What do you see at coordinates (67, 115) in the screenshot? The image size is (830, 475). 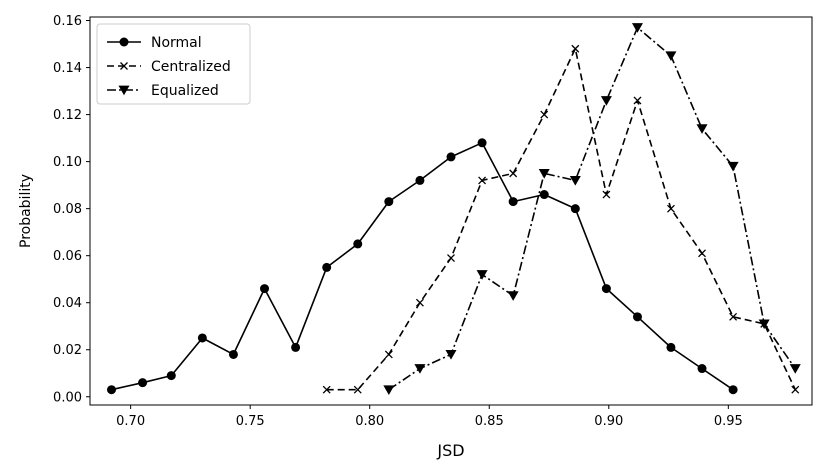 I see `y-tick-label: 0.12` at bounding box center [67, 115].